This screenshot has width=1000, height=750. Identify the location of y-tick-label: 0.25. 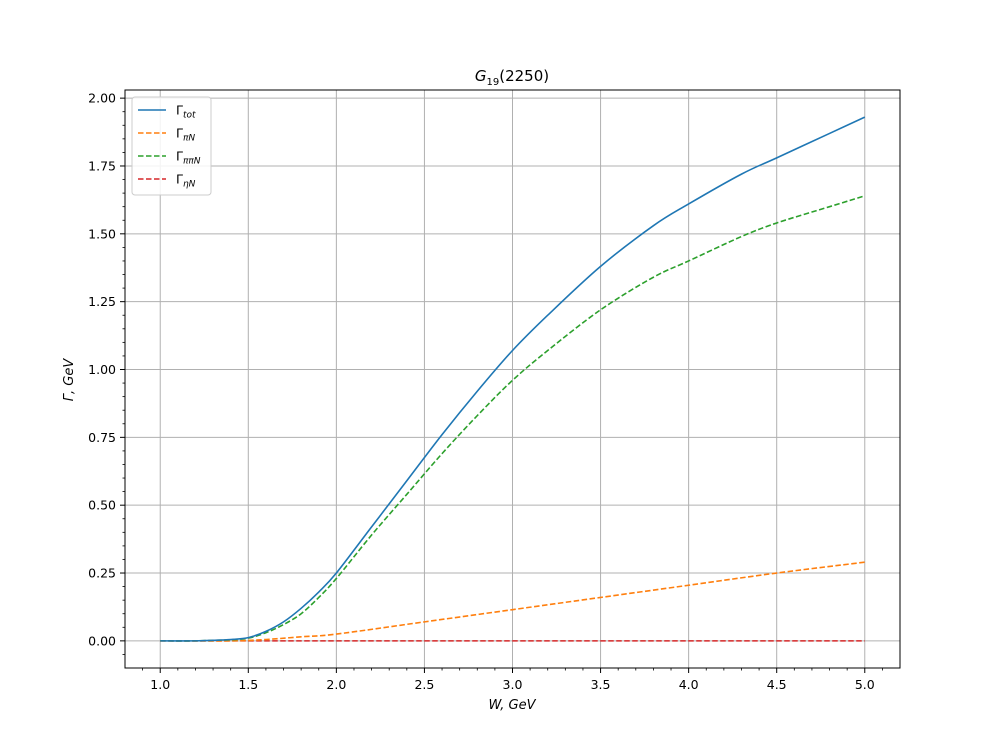
(102, 573).